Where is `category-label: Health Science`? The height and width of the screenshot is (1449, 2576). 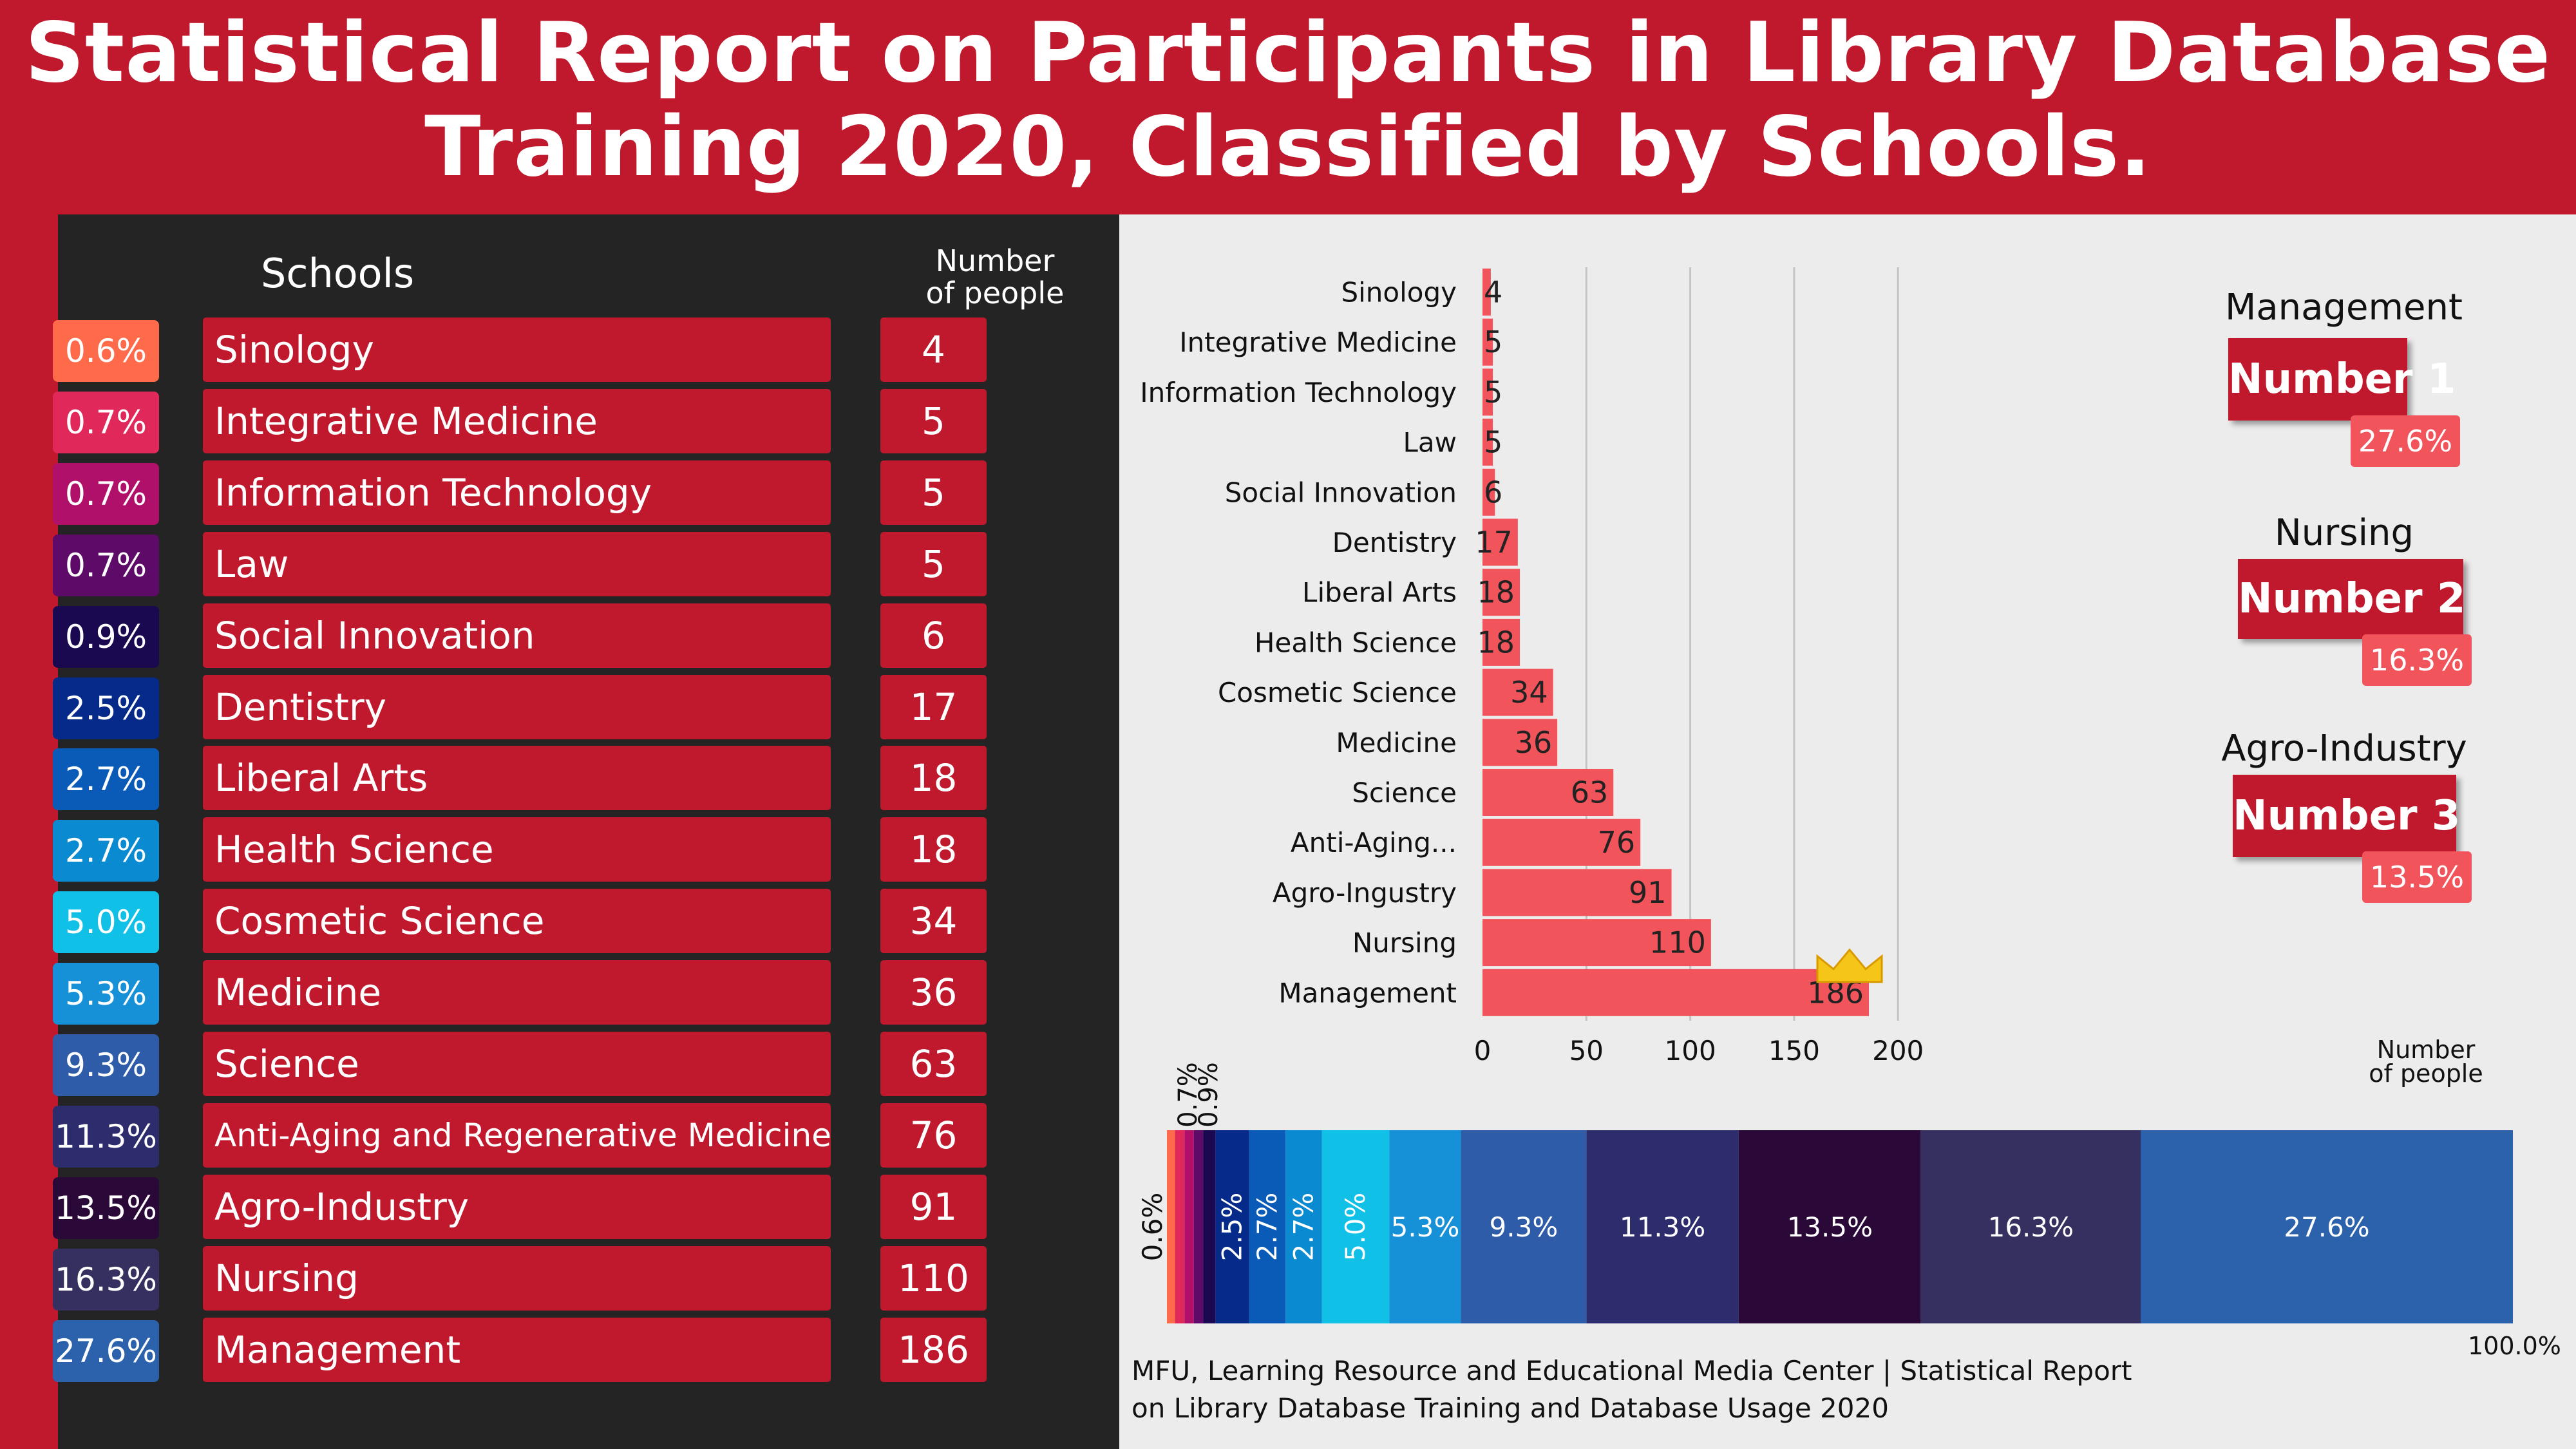 category-label: Health Science is located at coordinates (1356, 642).